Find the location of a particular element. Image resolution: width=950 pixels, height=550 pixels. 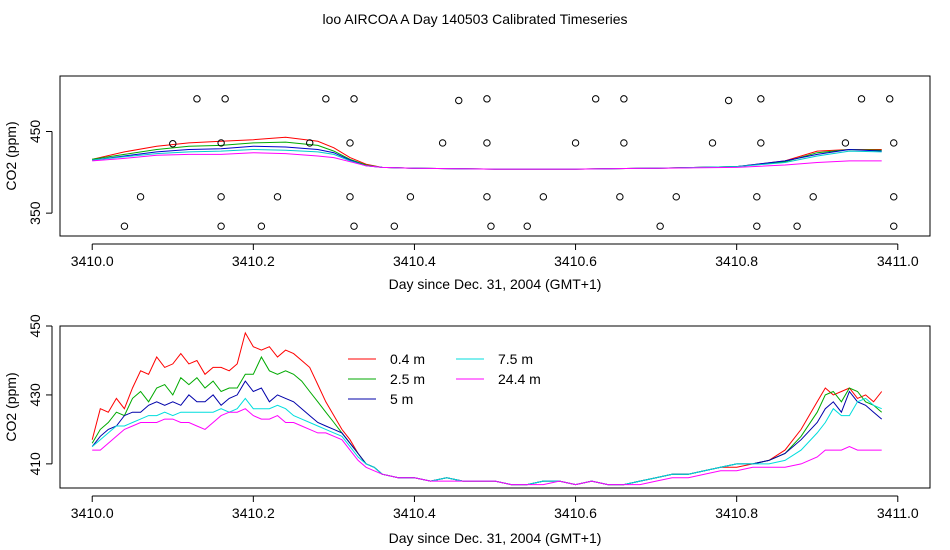

top-x-axis: 3410.0 3410.2 3410.4 3410.6 3410.8 3411.0 is located at coordinates (495, 256).